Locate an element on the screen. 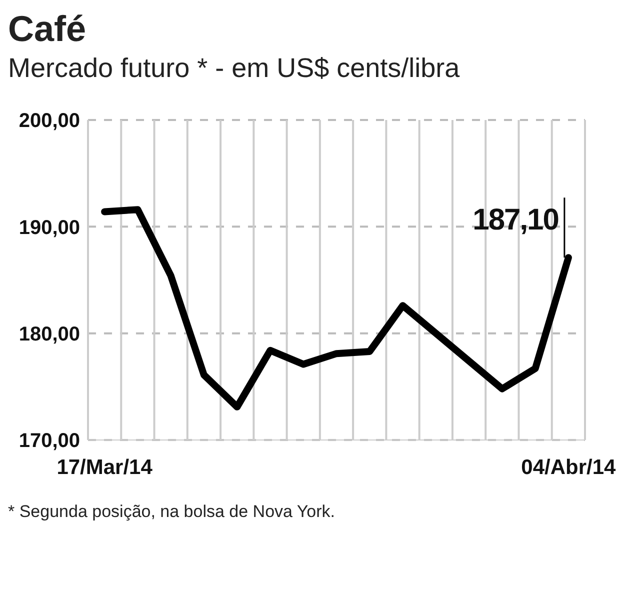 This screenshot has width=627, height=600. chart-title: Café is located at coordinates (48, 29).